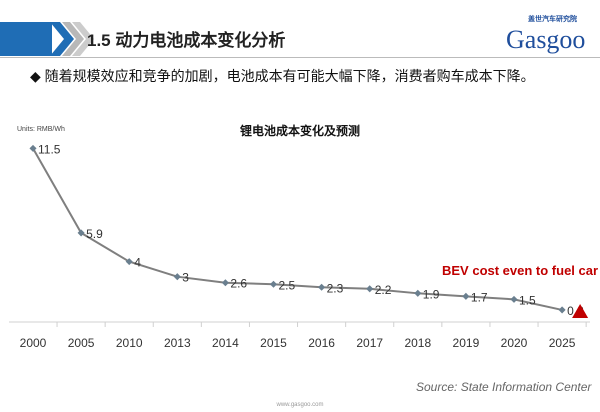  What do you see at coordinates (26, 39) in the screenshot?
I see `header-band` at bounding box center [26, 39].